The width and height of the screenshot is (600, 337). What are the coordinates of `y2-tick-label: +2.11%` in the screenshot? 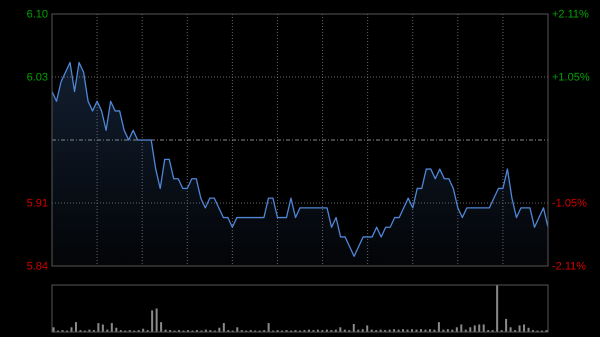 It's located at (571, 14).